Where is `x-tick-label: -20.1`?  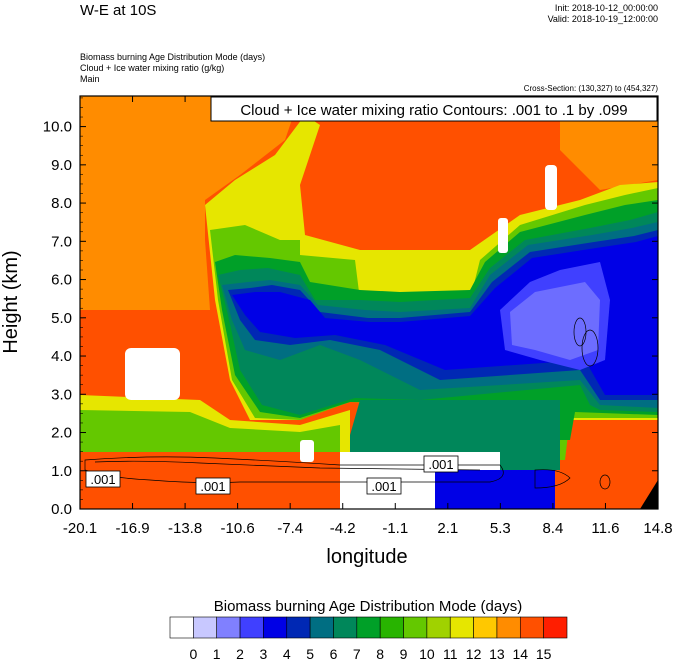
x-tick-label: -20.1 is located at coordinates (80, 528).